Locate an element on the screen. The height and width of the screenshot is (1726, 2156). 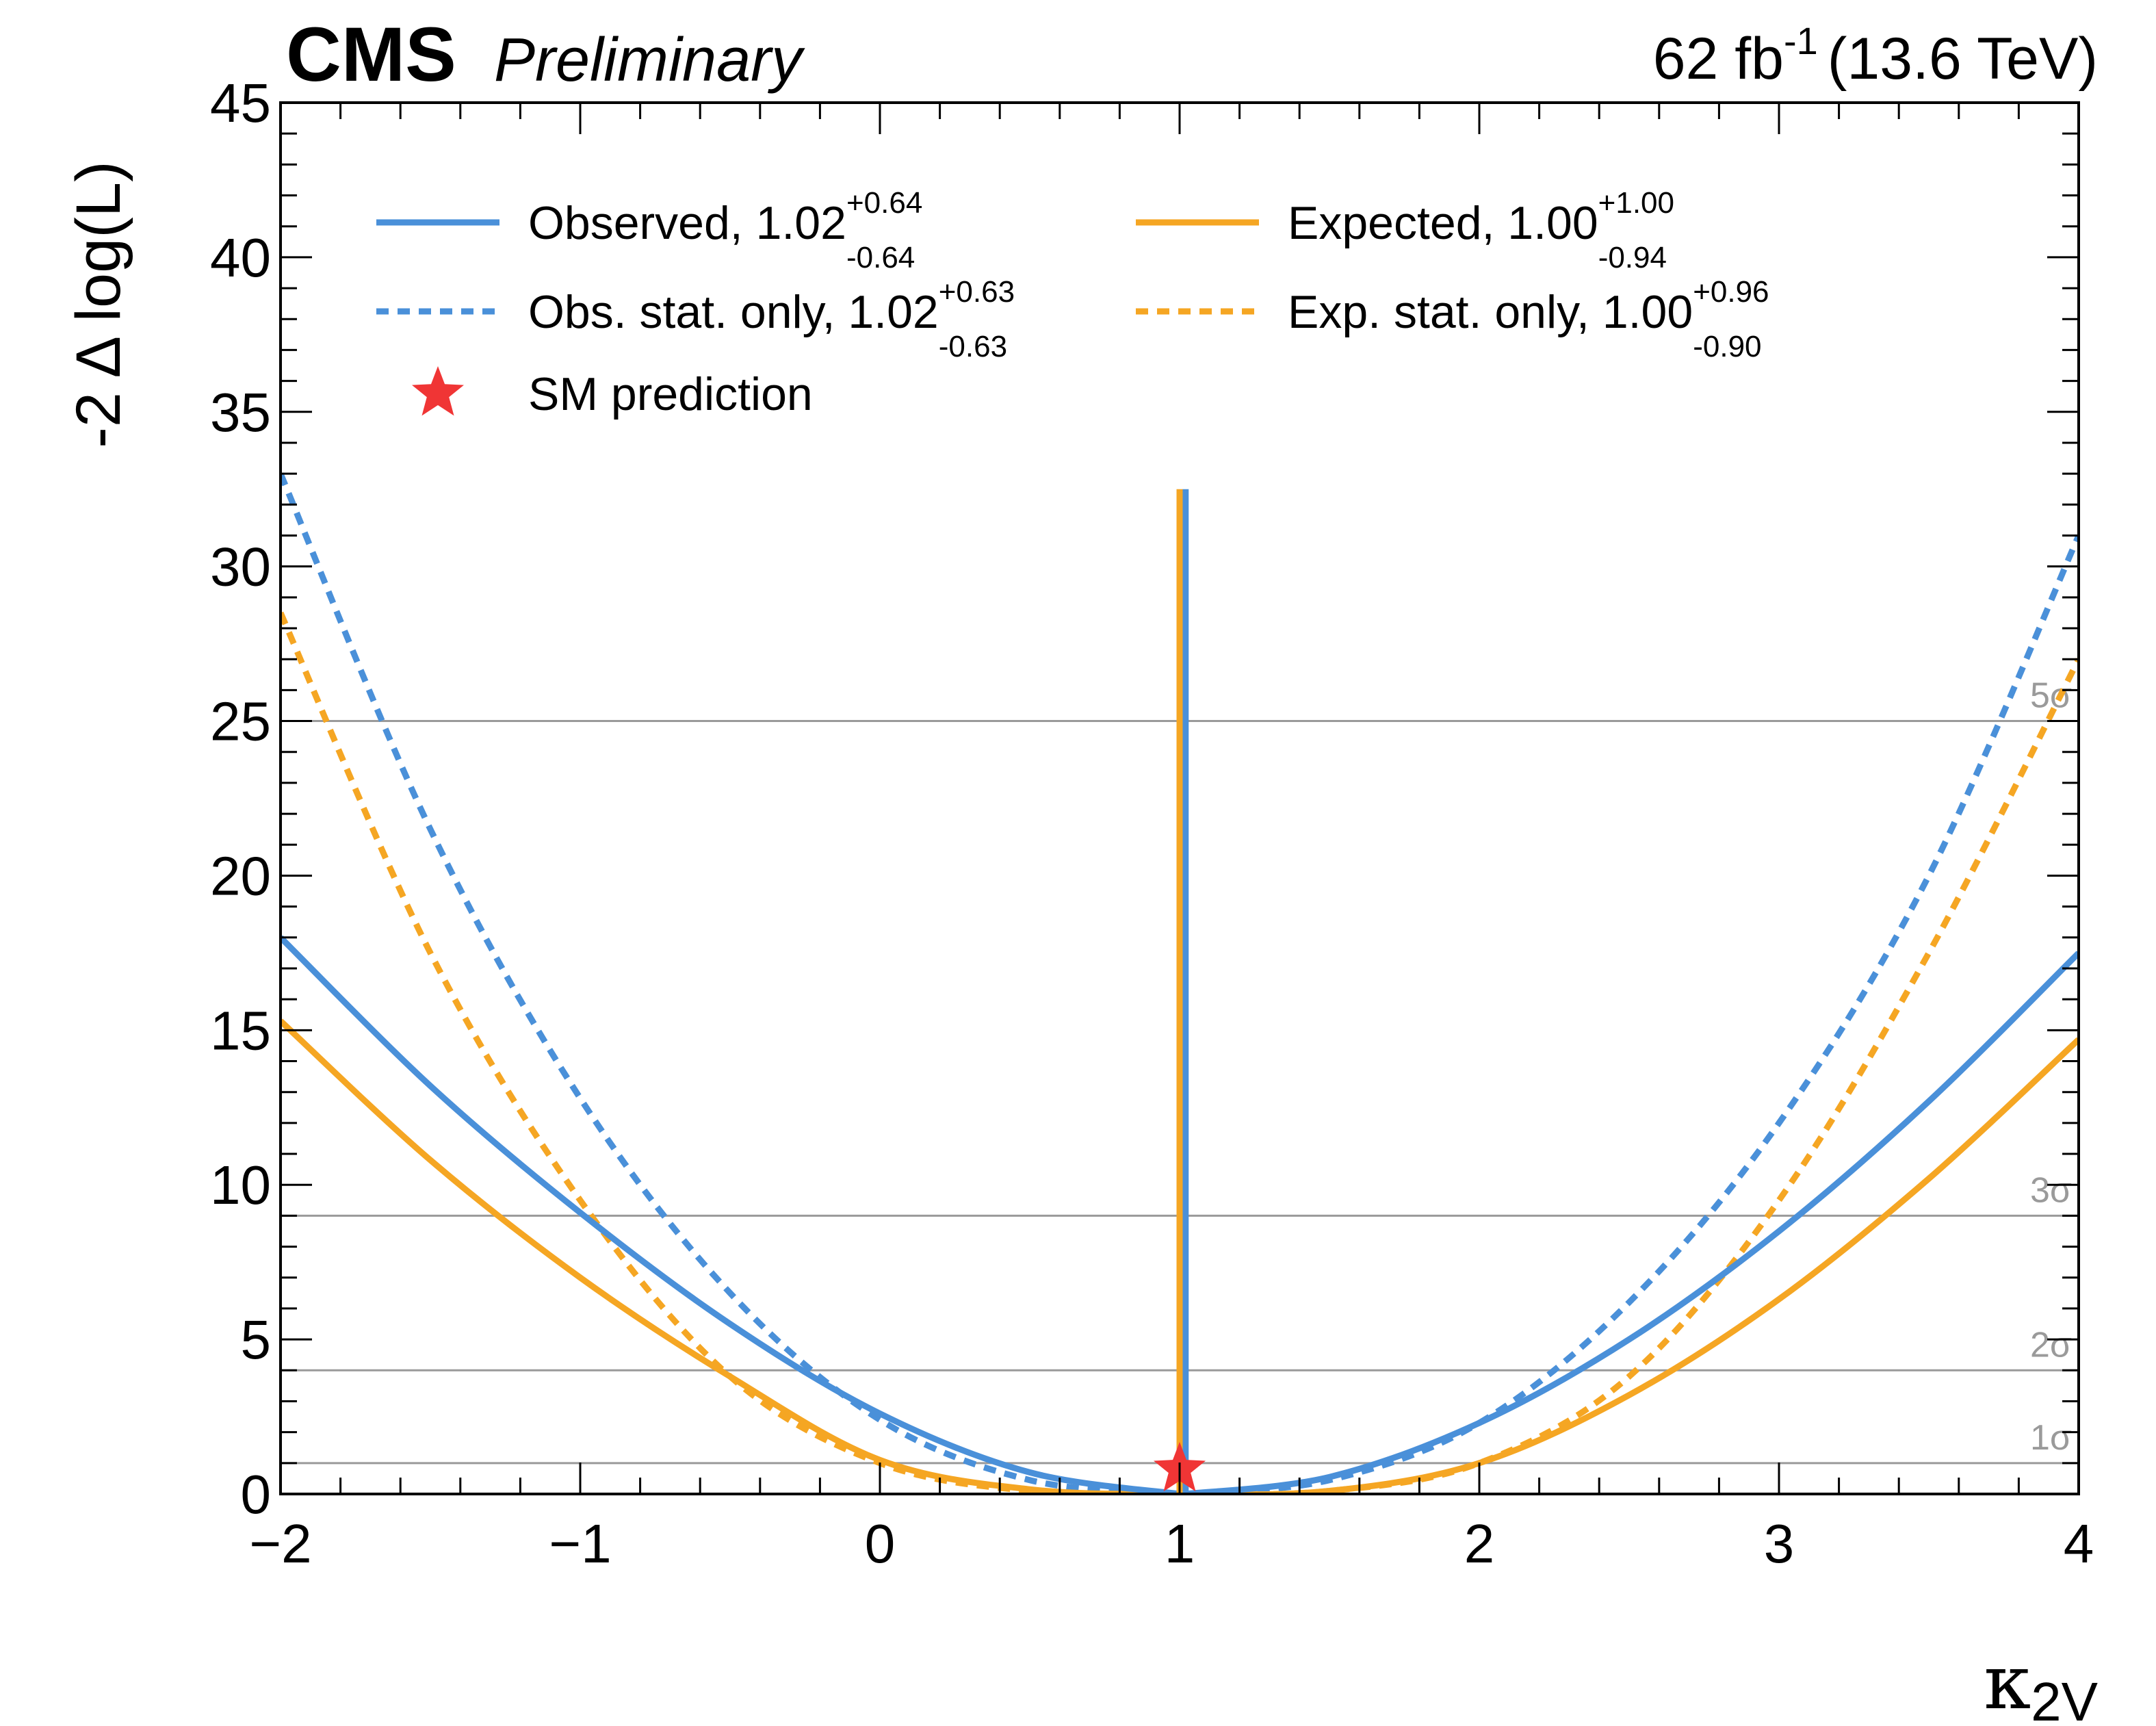
x-tick-label: 2 is located at coordinates (1479, 1543).